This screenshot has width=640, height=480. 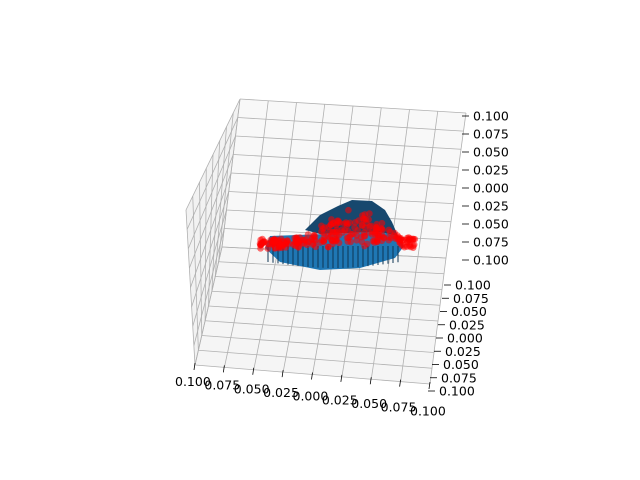 I want to click on x-tick-label: 0.050, so click(x=369, y=403).